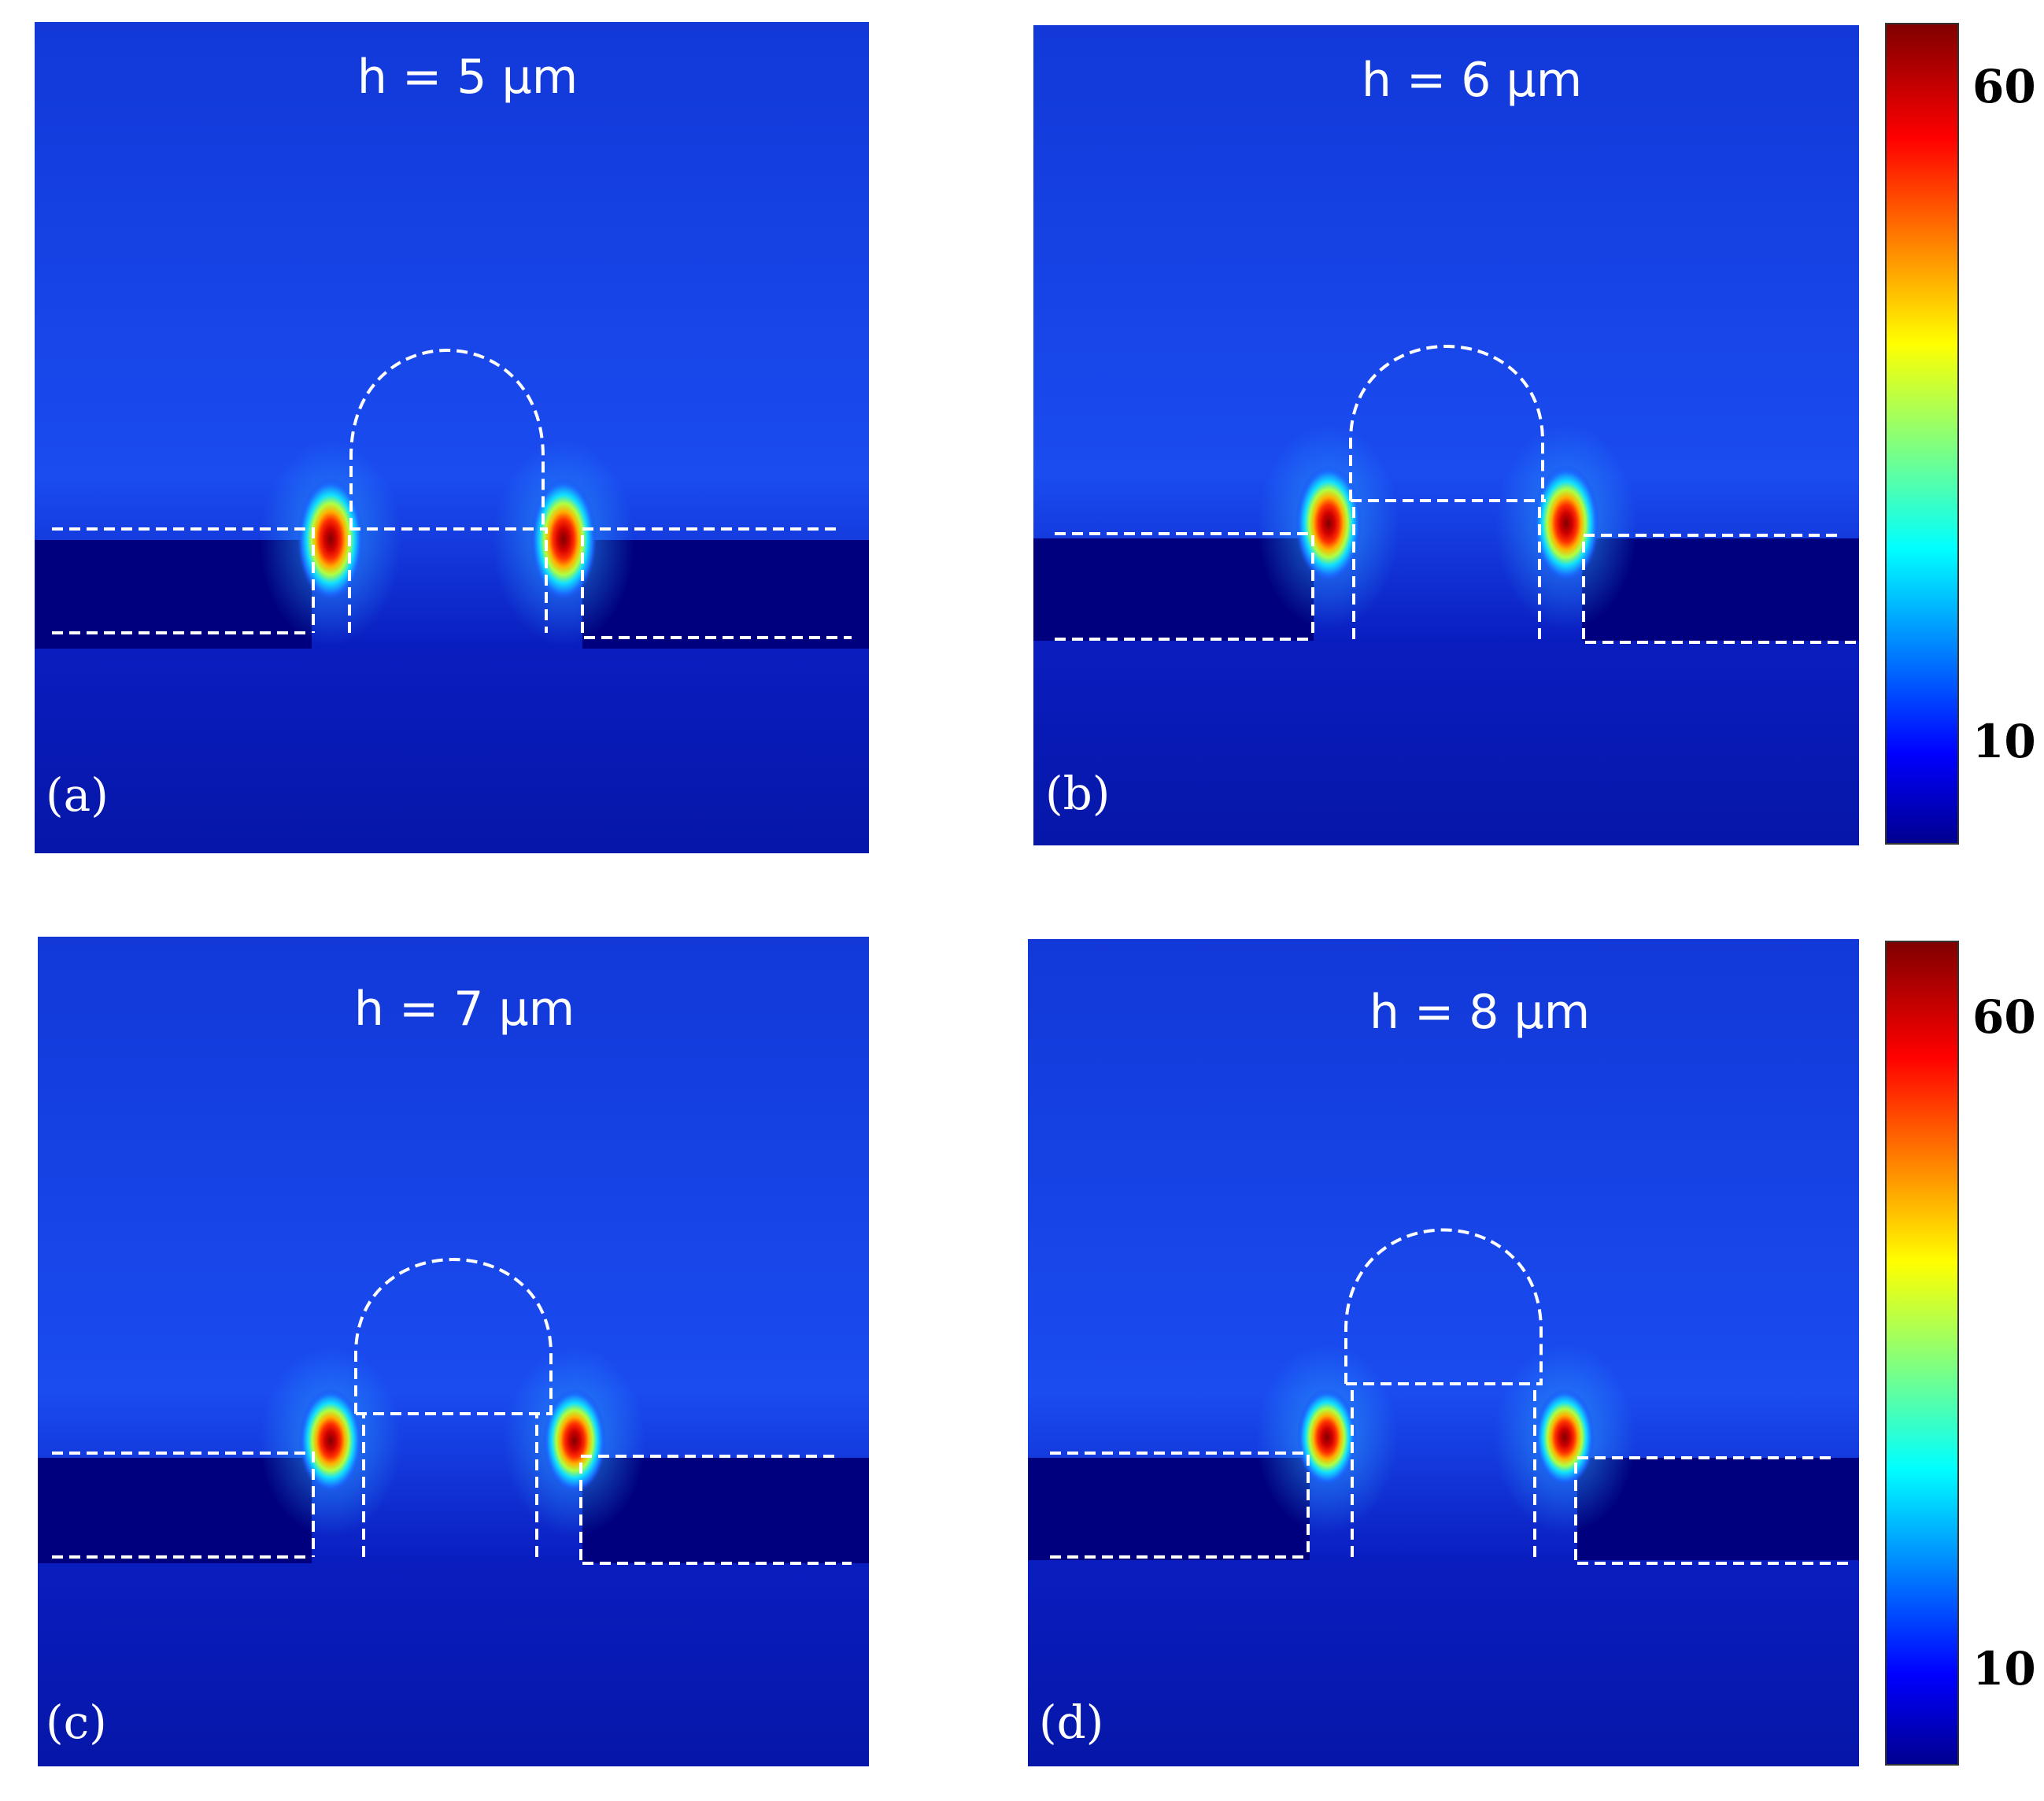 The width and height of the screenshot is (2044, 1801). I want to click on colorbar-bottom: 60 10, so click(1960, 1353).